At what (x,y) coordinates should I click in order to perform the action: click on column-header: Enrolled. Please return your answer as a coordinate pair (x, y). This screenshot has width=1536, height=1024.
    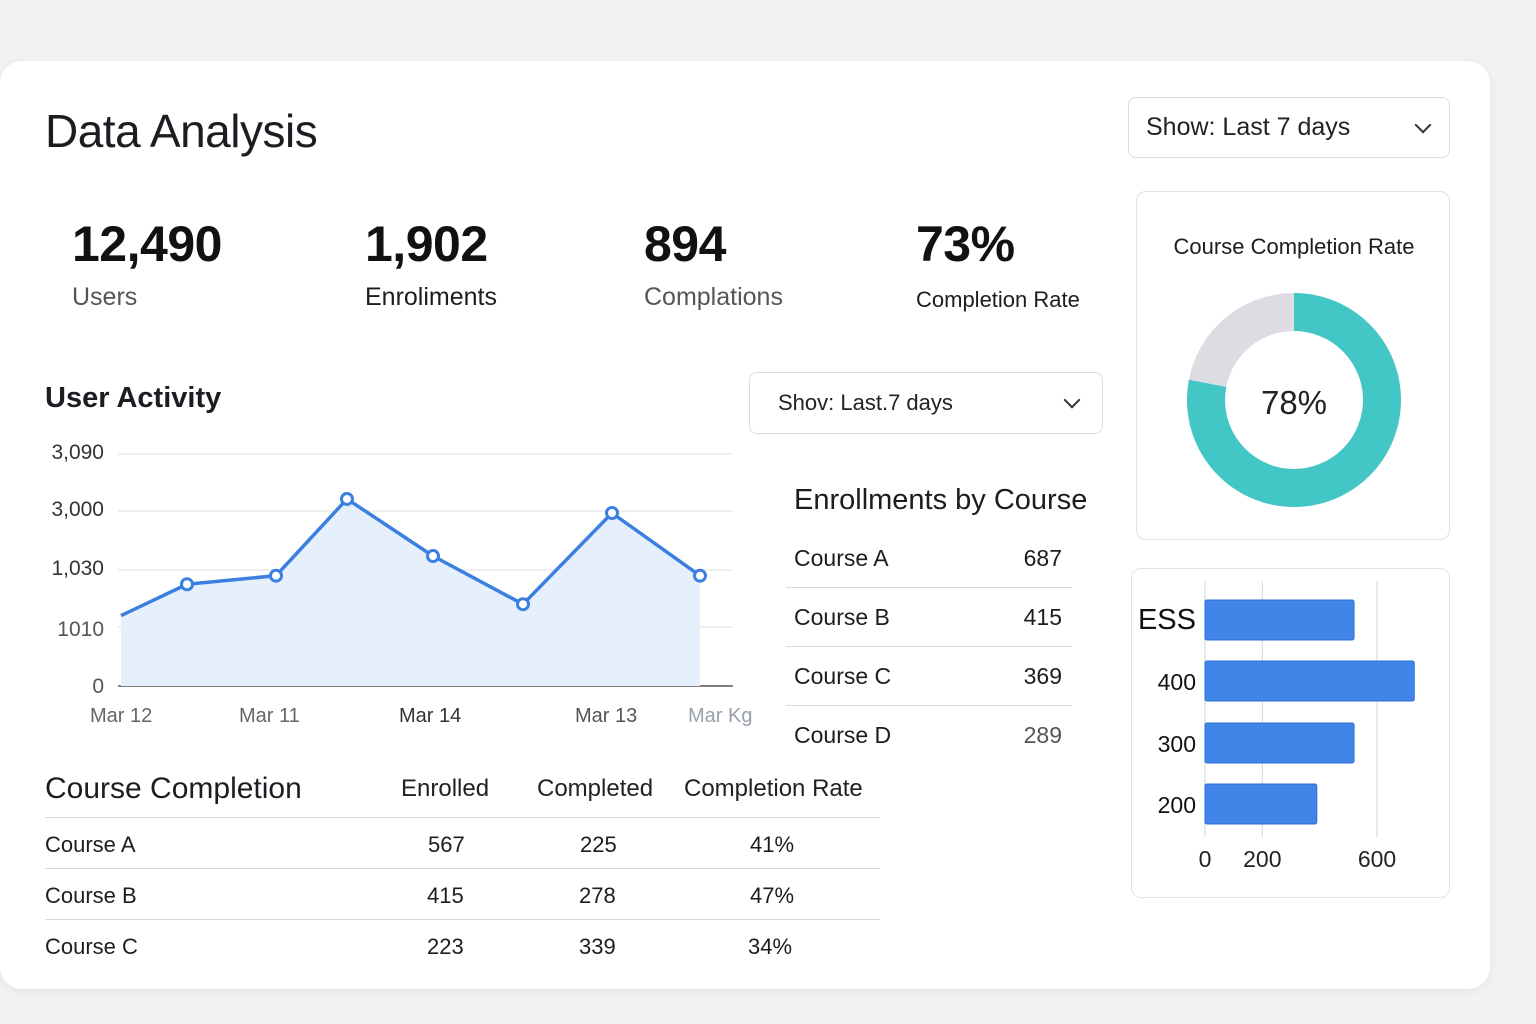
    Looking at the image, I should click on (445, 788).